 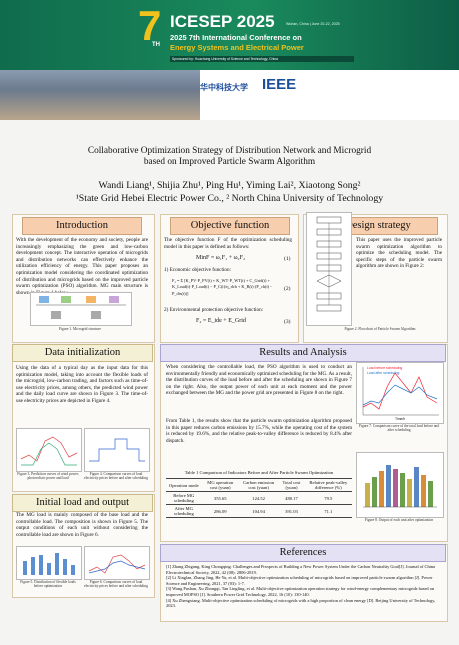 What do you see at coordinates (220, 485) in the screenshot?
I see `header-cell: MG operation cost (yuan)` at bounding box center [220, 485].